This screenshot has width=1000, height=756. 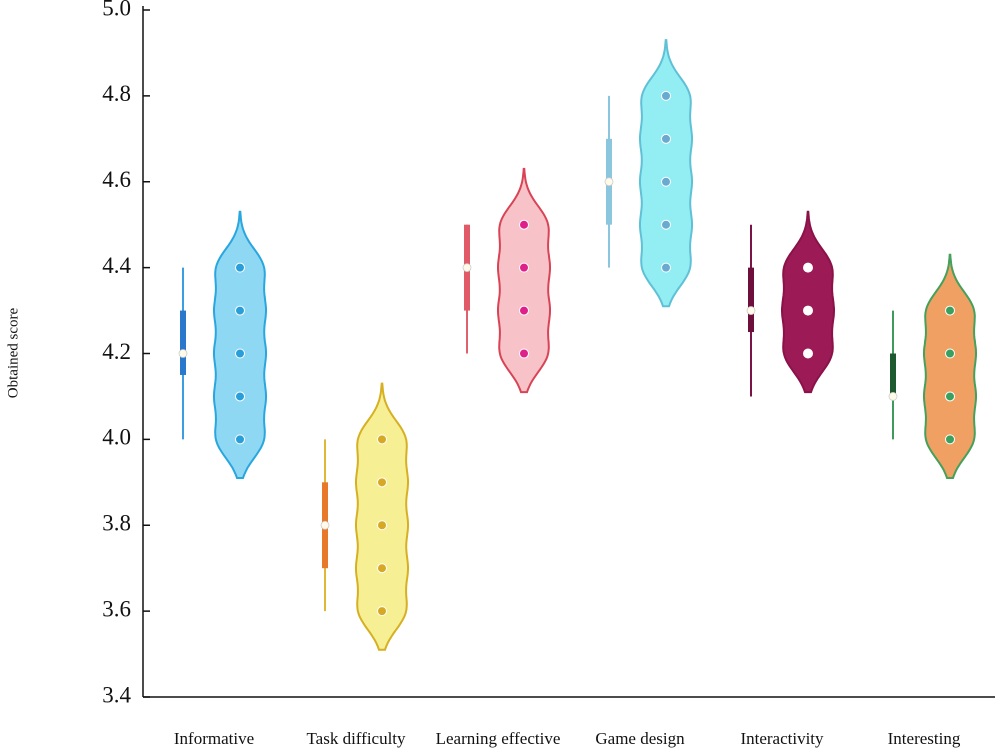 What do you see at coordinates (924, 738) in the screenshot?
I see `x-tick-label: Interesting` at bounding box center [924, 738].